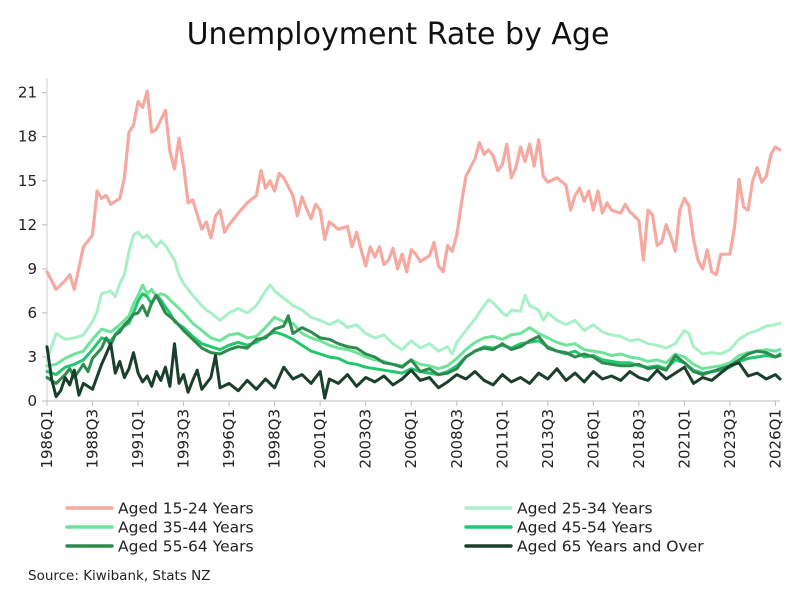 This screenshot has height=592, width=800. I want to click on x-tick-label: 2021Q1, so click(684, 439).